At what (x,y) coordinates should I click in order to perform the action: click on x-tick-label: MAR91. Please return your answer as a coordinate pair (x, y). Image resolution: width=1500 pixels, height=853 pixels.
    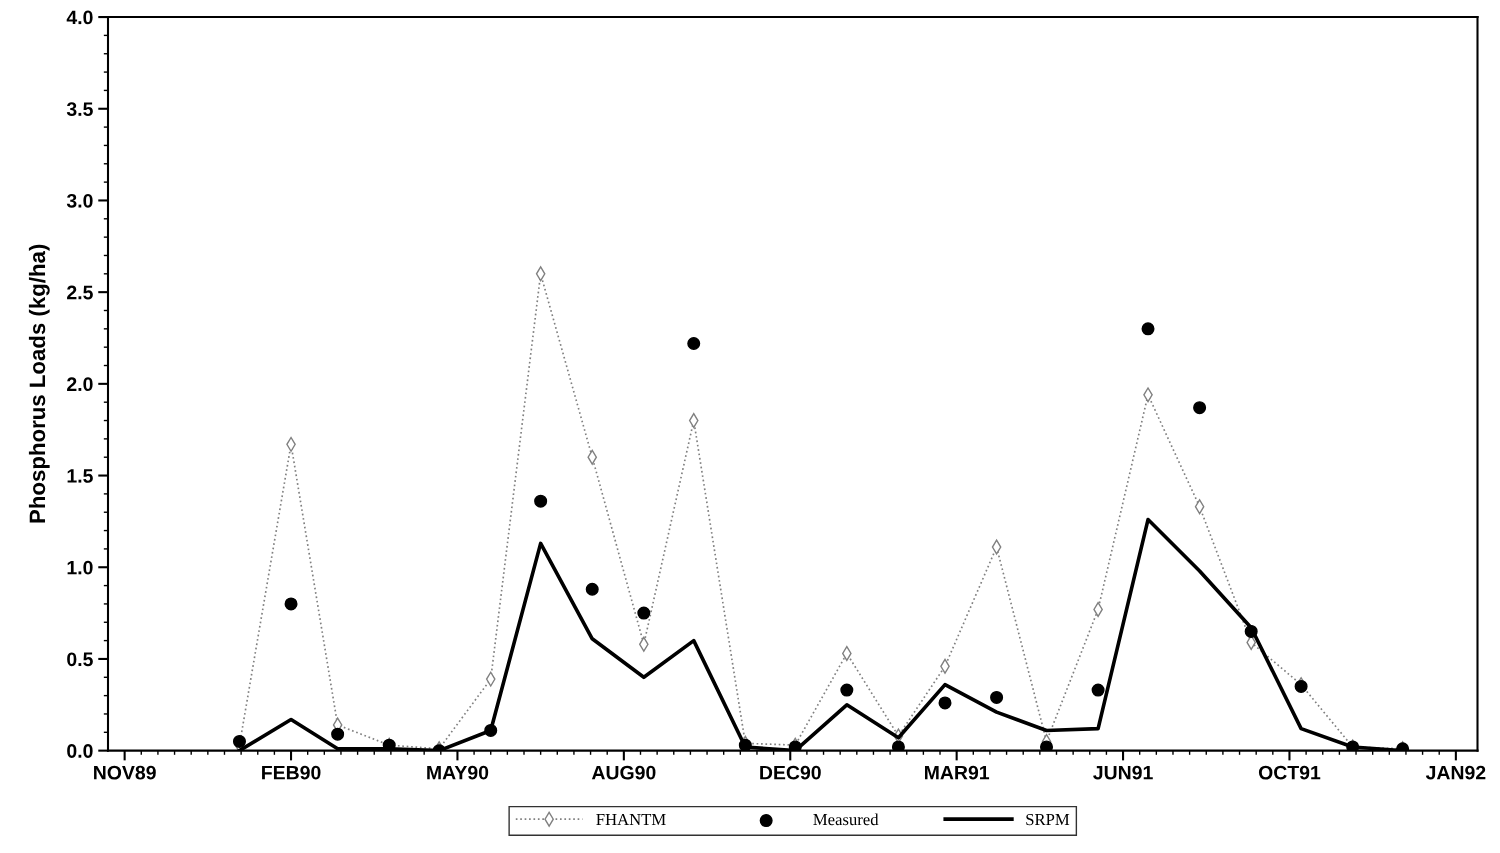
    Looking at the image, I should click on (957, 772).